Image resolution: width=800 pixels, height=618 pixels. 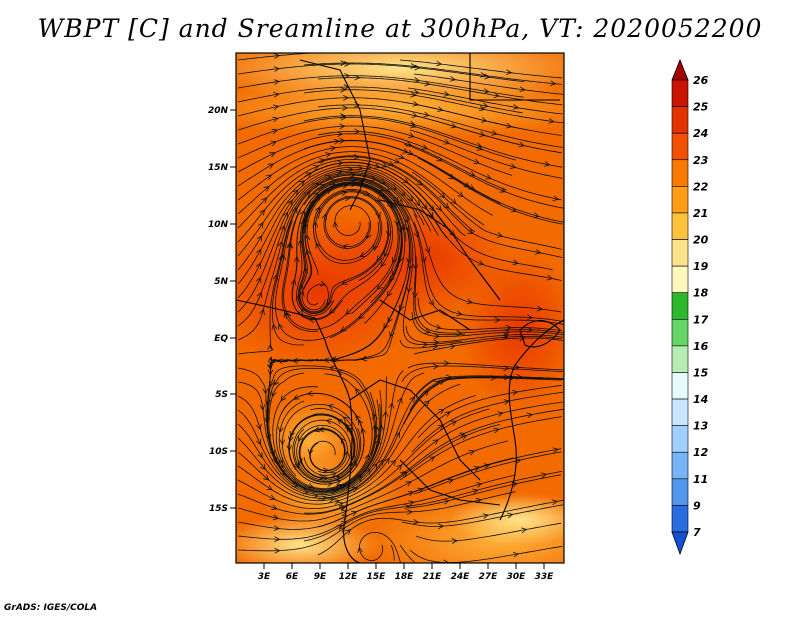 I want to click on longitude-axis: 3E 6E 9E 12E 15E 18E 21E 24E 27E 30E 33E, so click(x=406, y=572).